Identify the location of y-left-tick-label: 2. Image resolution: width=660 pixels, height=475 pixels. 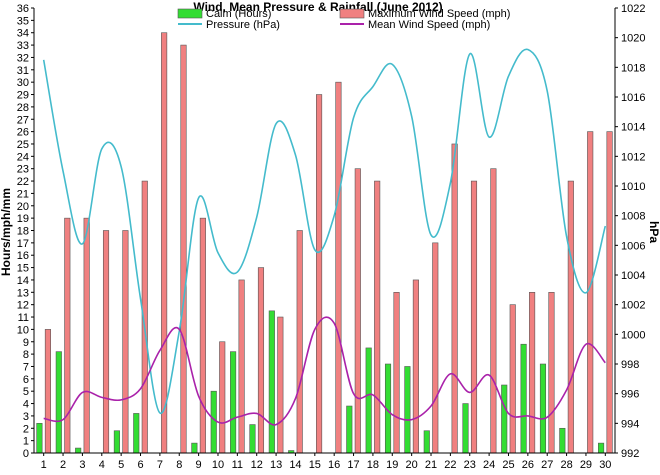
(26, 429).